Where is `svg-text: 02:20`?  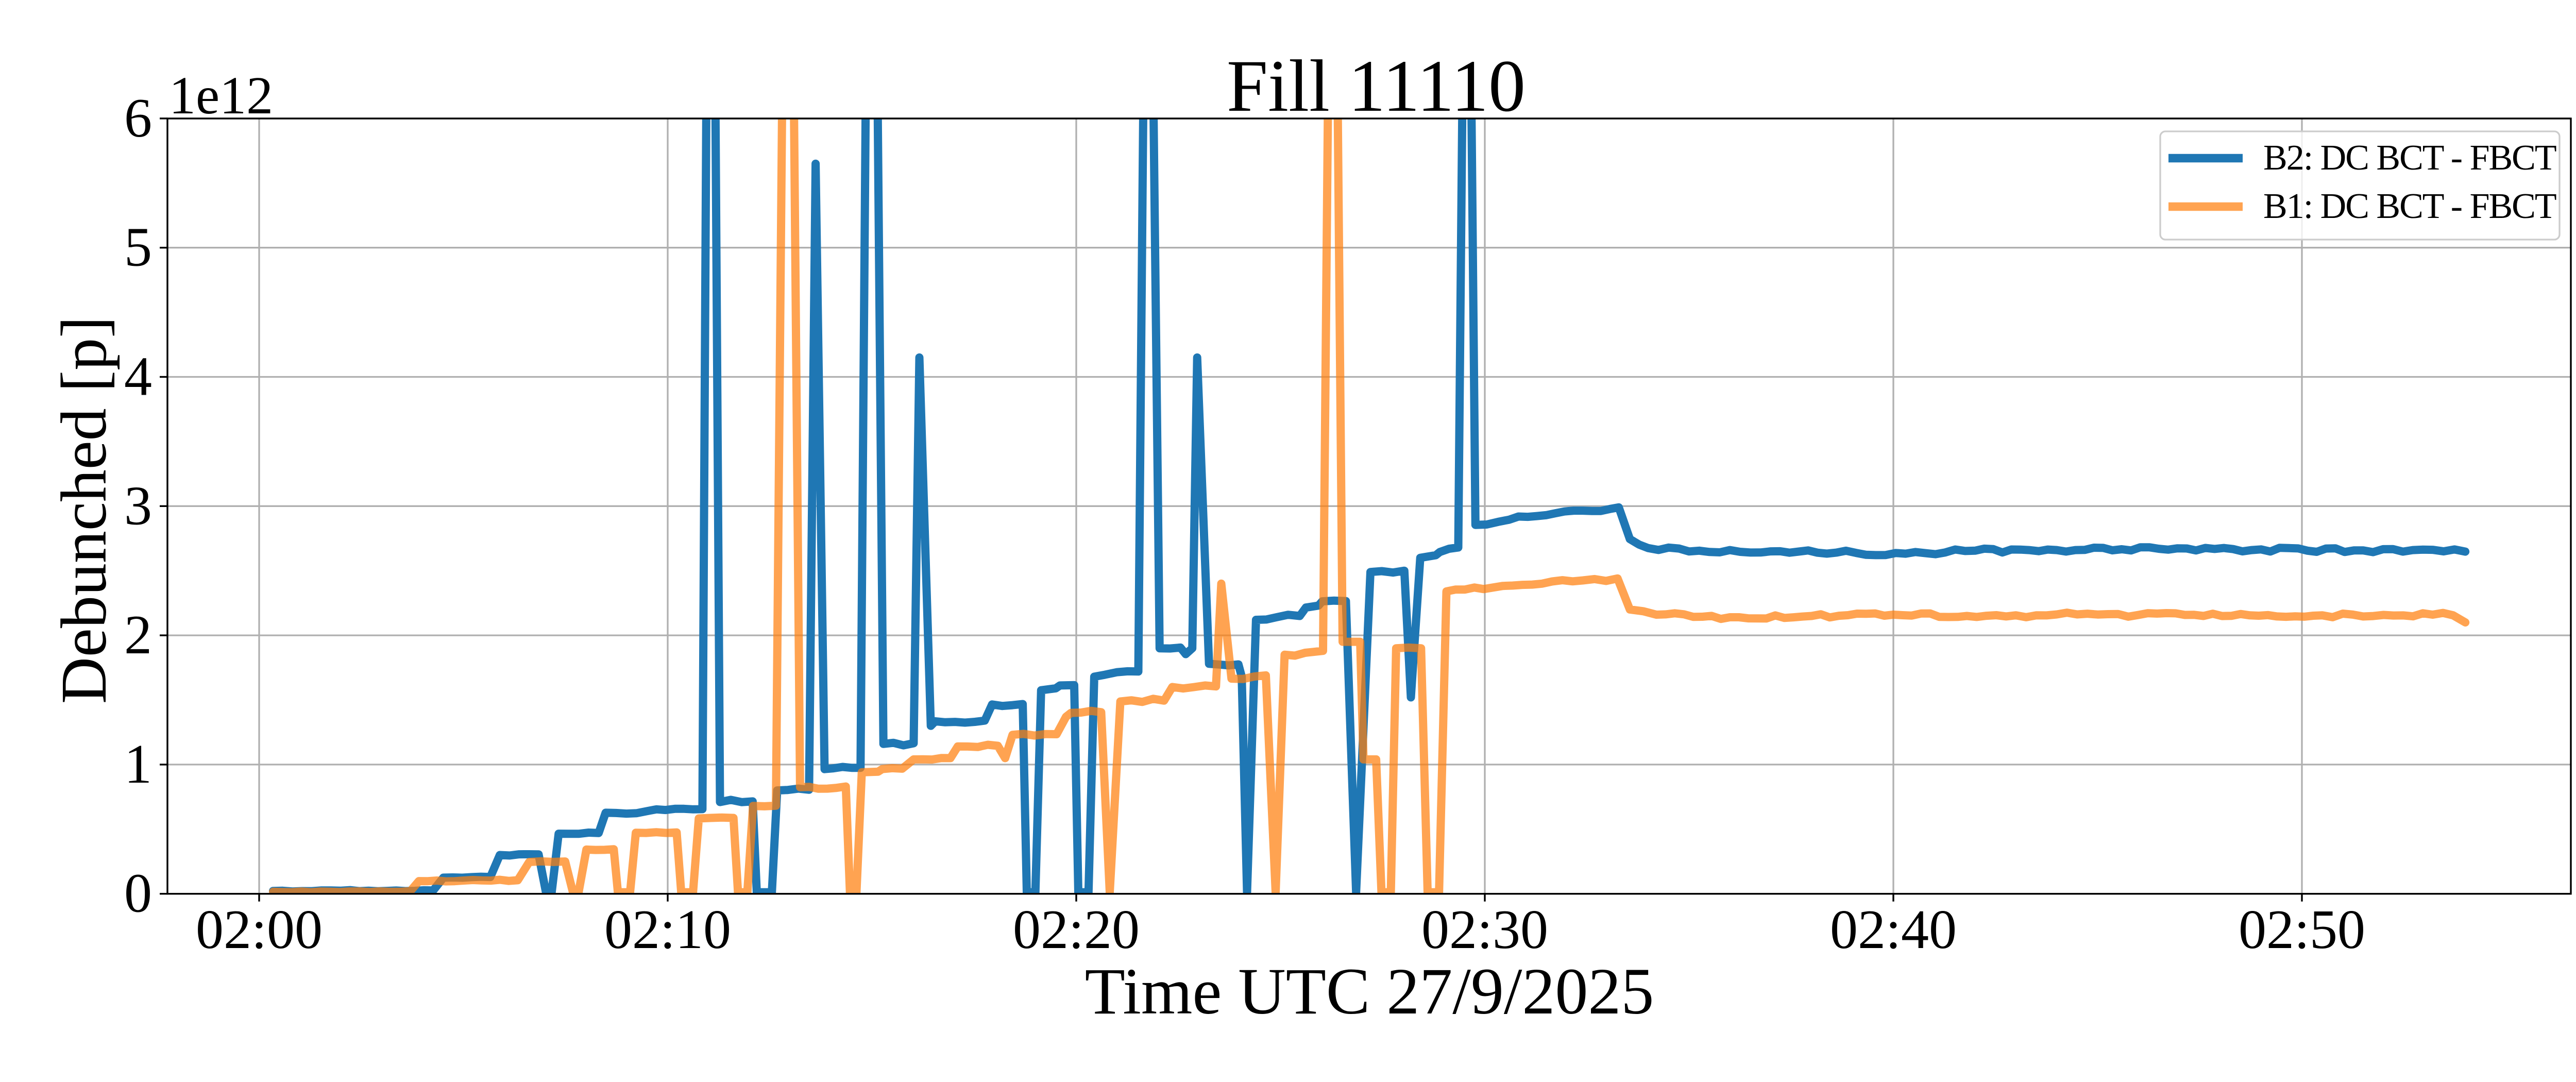 svg-text: 02:20 is located at coordinates (1076, 929).